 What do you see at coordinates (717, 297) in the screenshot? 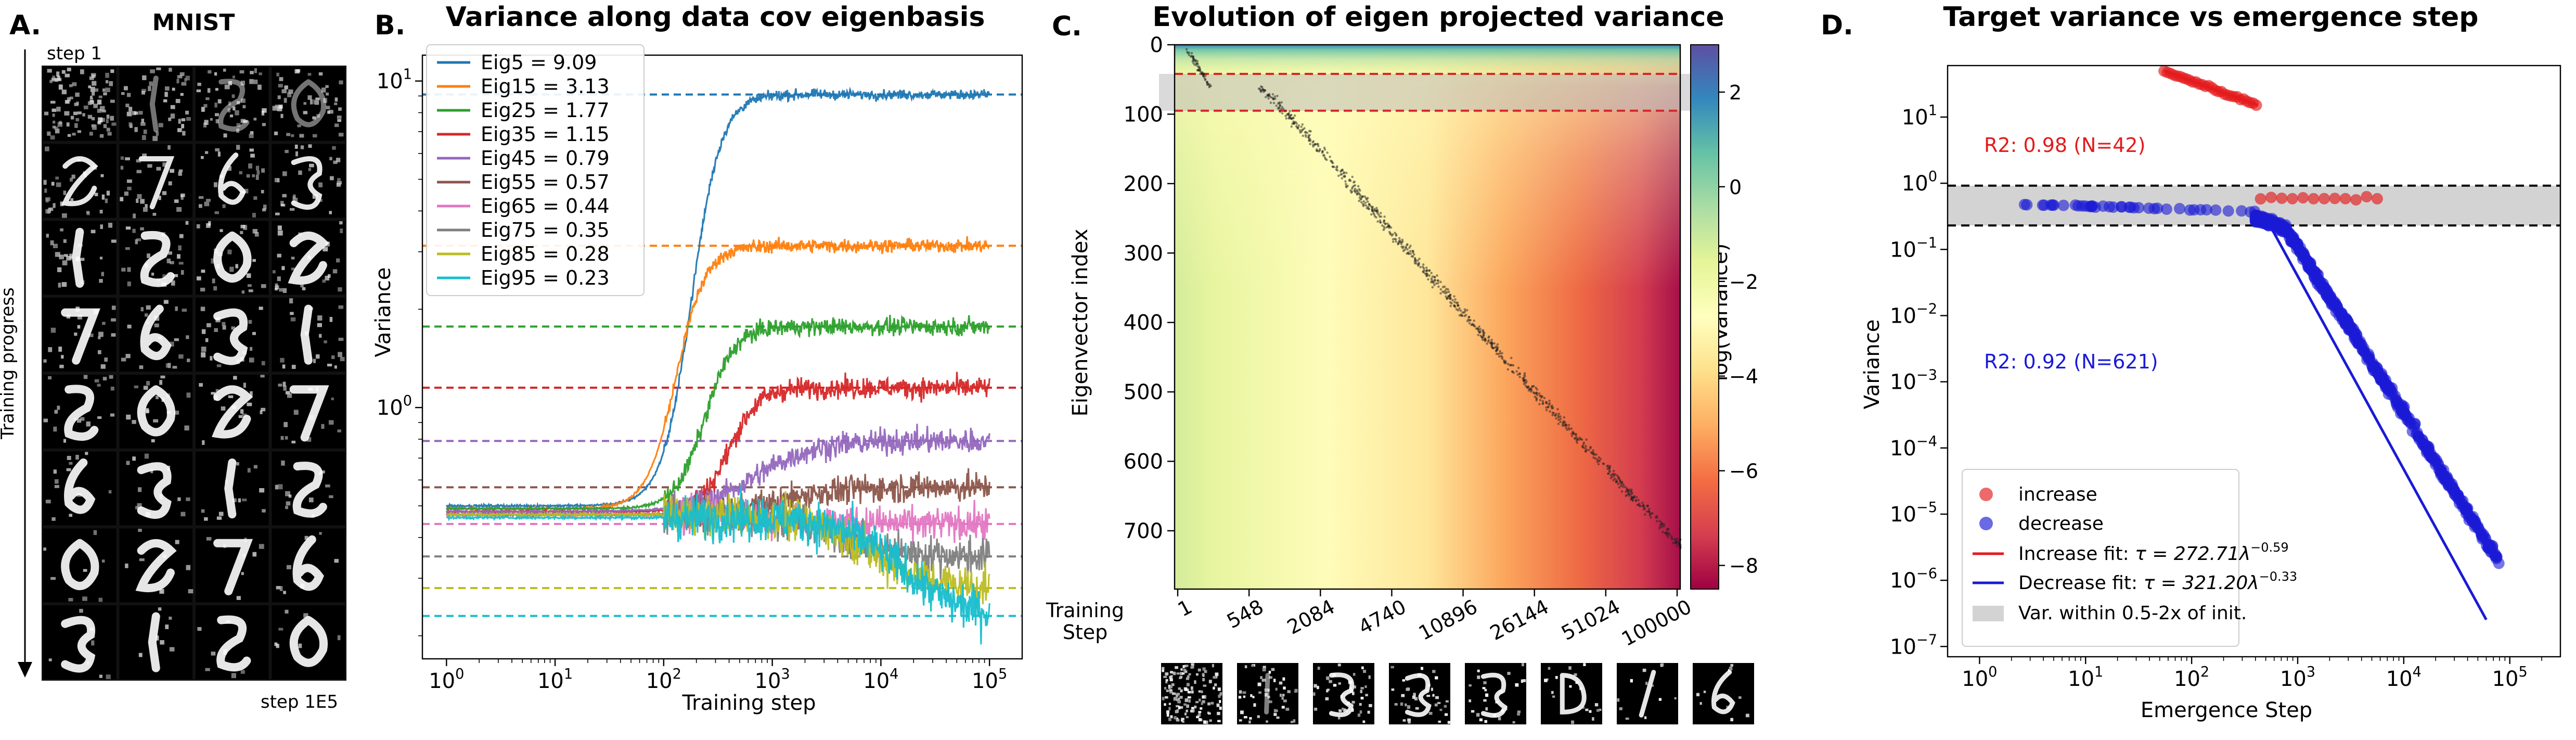
I see `series-line` at bounding box center [717, 297].